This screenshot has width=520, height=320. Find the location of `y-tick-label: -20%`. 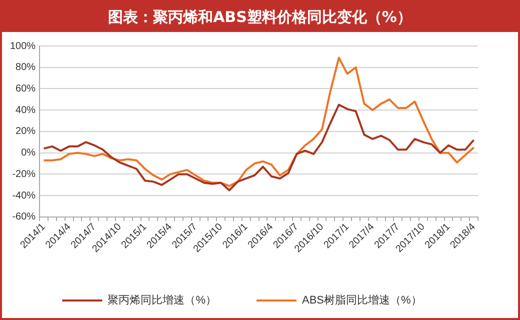

y-tick-label: -20% is located at coordinates (24, 174).